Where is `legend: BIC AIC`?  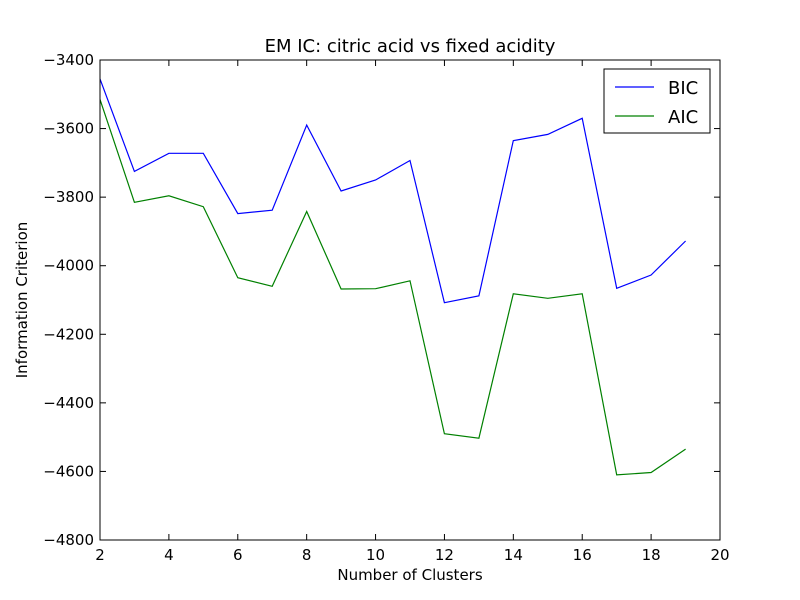
legend: BIC AIC is located at coordinates (657, 101).